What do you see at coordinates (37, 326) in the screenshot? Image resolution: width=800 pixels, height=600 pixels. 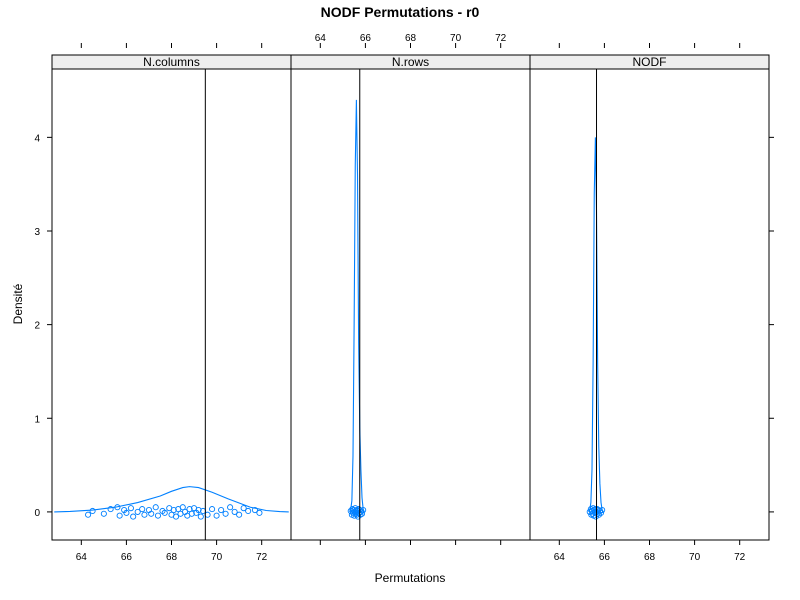 I see `y-tick-label: 2` at bounding box center [37, 326].